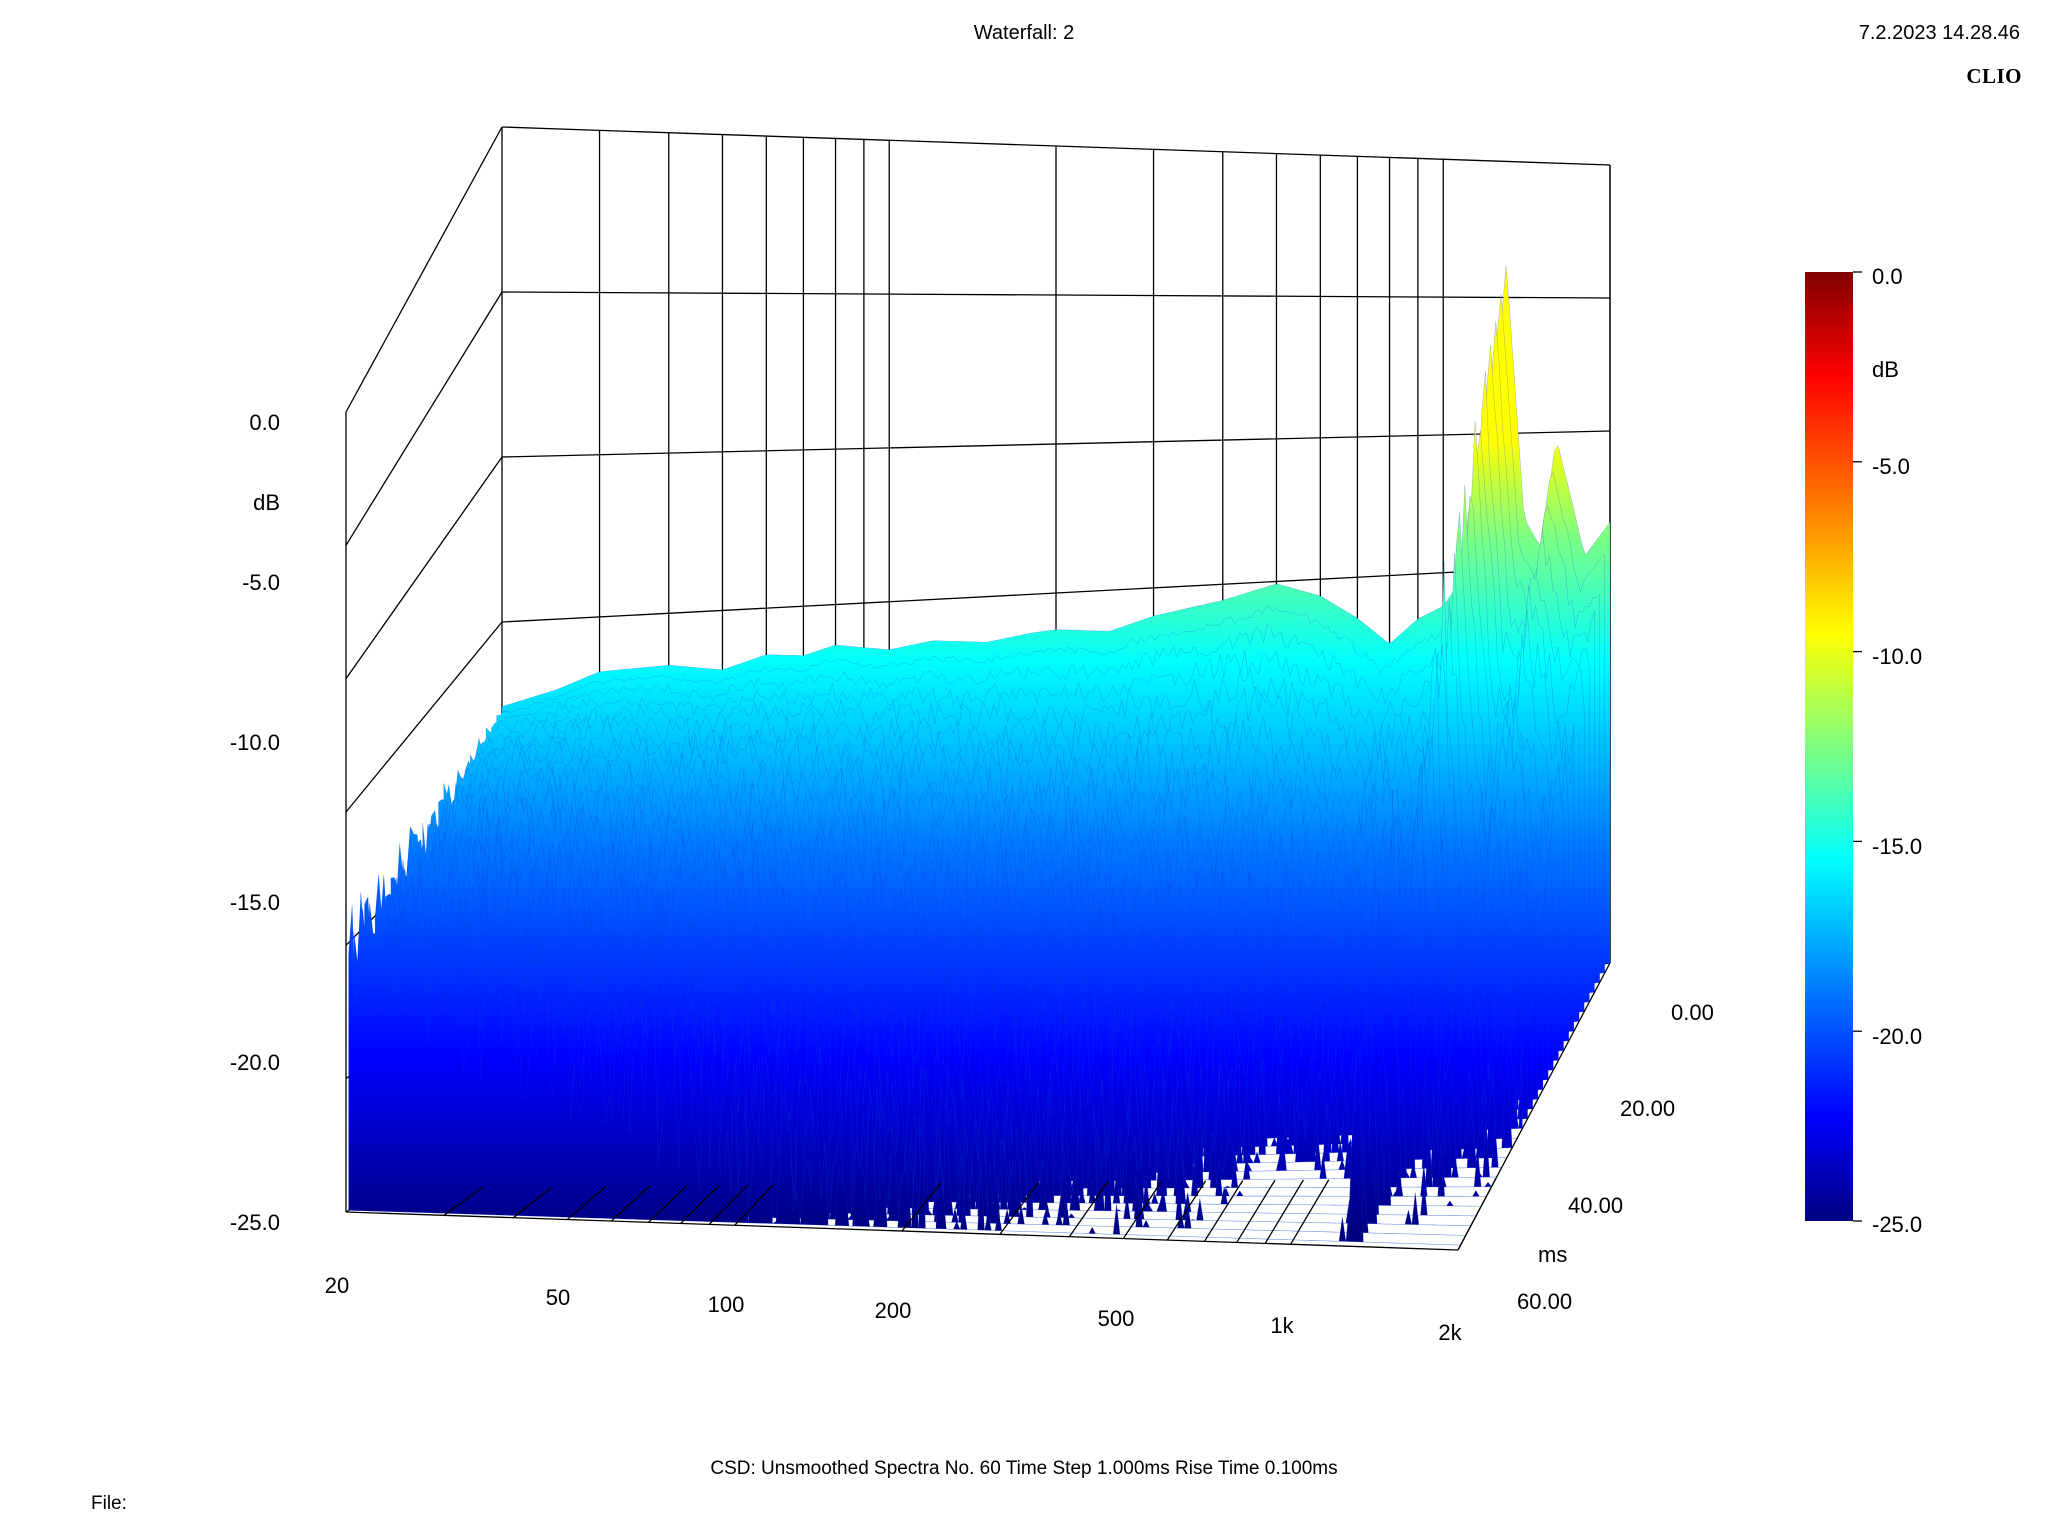  What do you see at coordinates (1863, 750) in the screenshot?
I see `colorbar: 0.0 -5.0 -10.0 -15.0 -20.0 -25.0 dB` at bounding box center [1863, 750].